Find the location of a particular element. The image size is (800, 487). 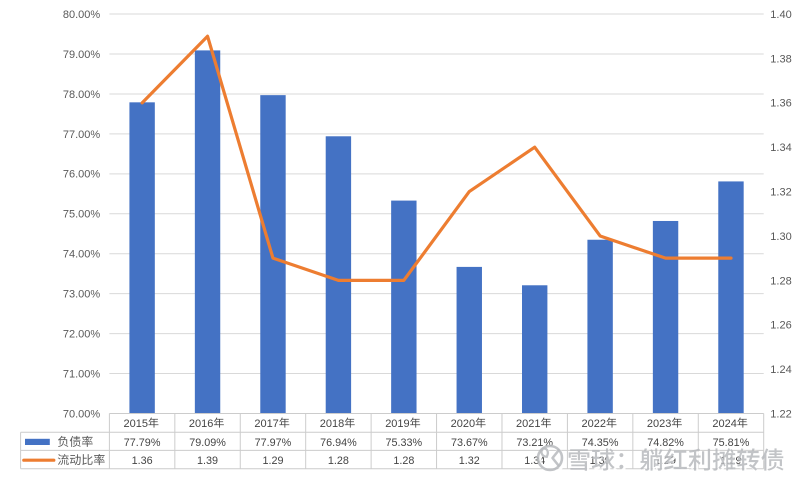

svg-text: 2018 is located at coordinates (332, 424).